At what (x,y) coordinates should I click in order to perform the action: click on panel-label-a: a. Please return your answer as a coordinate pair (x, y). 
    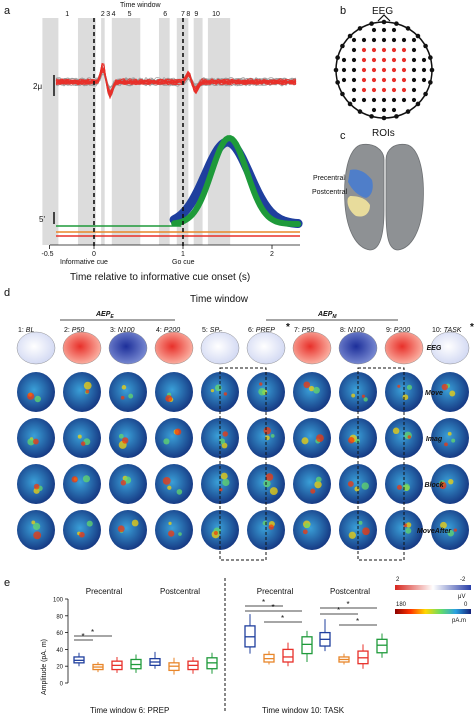
    Looking at the image, I should click on (7, 11).